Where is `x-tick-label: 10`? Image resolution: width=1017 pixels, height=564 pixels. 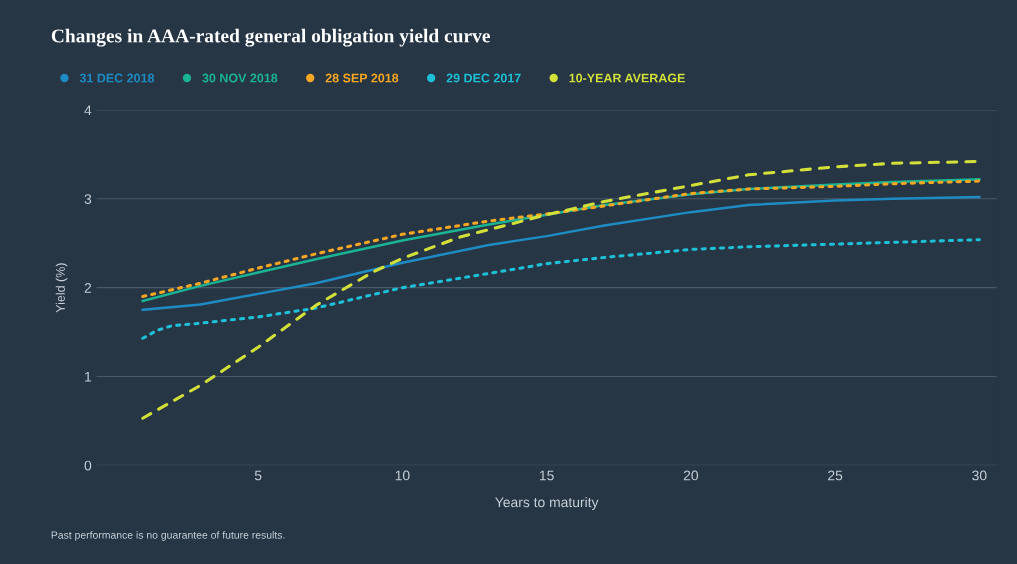
x-tick-label: 10 is located at coordinates (402, 475).